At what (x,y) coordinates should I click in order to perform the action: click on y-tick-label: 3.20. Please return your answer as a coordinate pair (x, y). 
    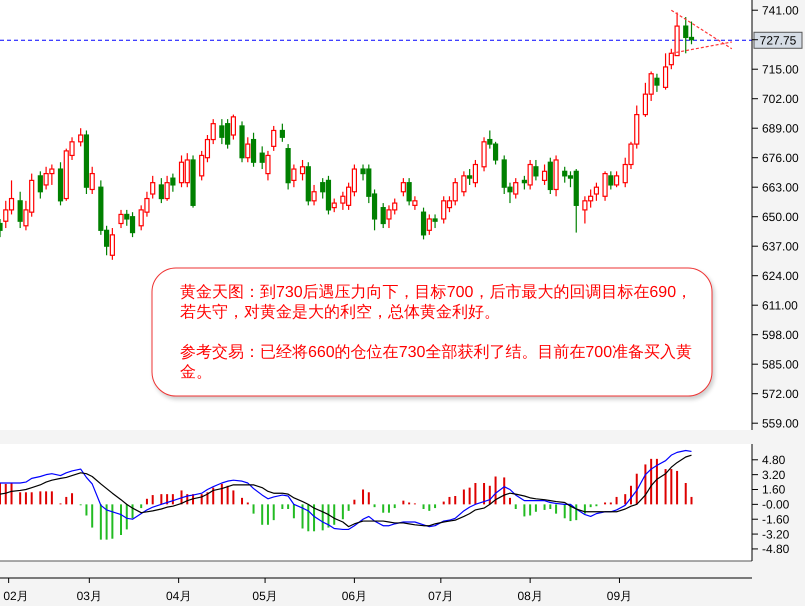
    Looking at the image, I should click on (774, 475).